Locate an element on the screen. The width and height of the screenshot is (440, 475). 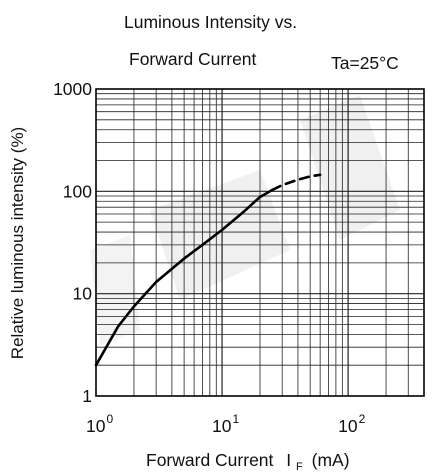
x-tick-label: 10¹ is located at coordinates (225, 424).